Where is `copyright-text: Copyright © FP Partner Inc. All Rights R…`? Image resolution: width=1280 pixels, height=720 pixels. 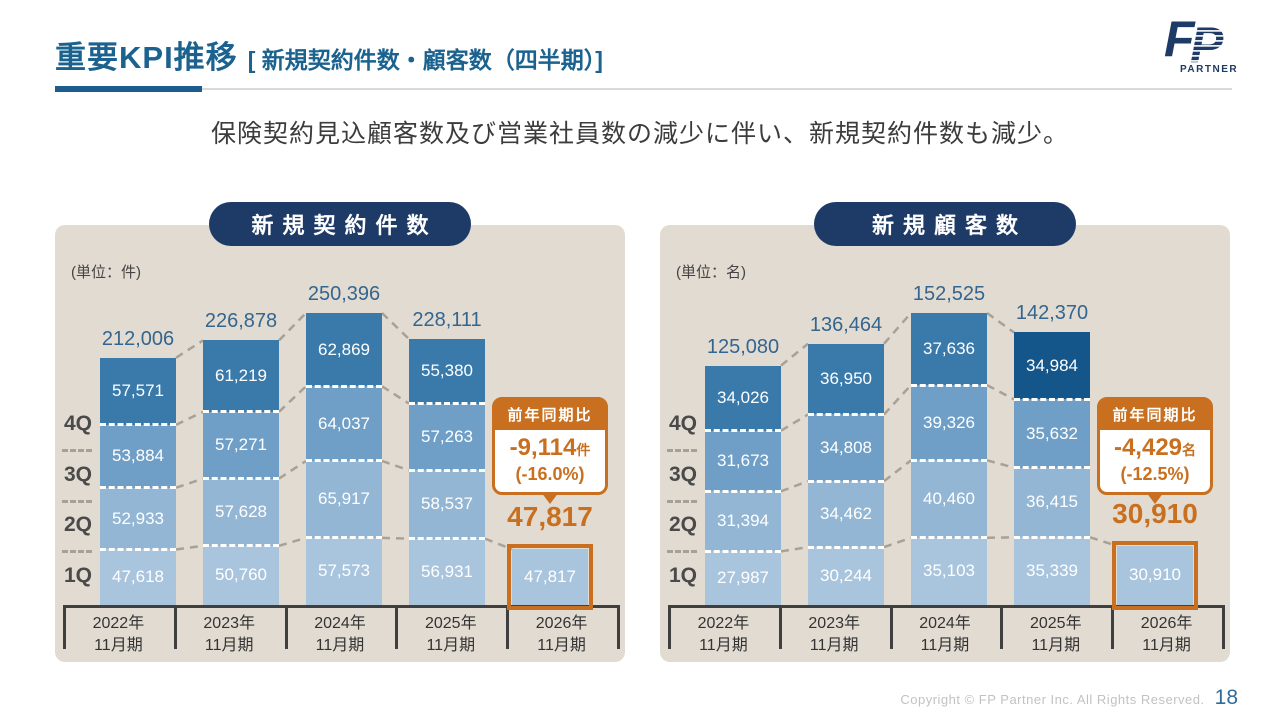 copyright-text: Copyright © FP Partner Inc. All Rights R… is located at coordinates (1052, 699).